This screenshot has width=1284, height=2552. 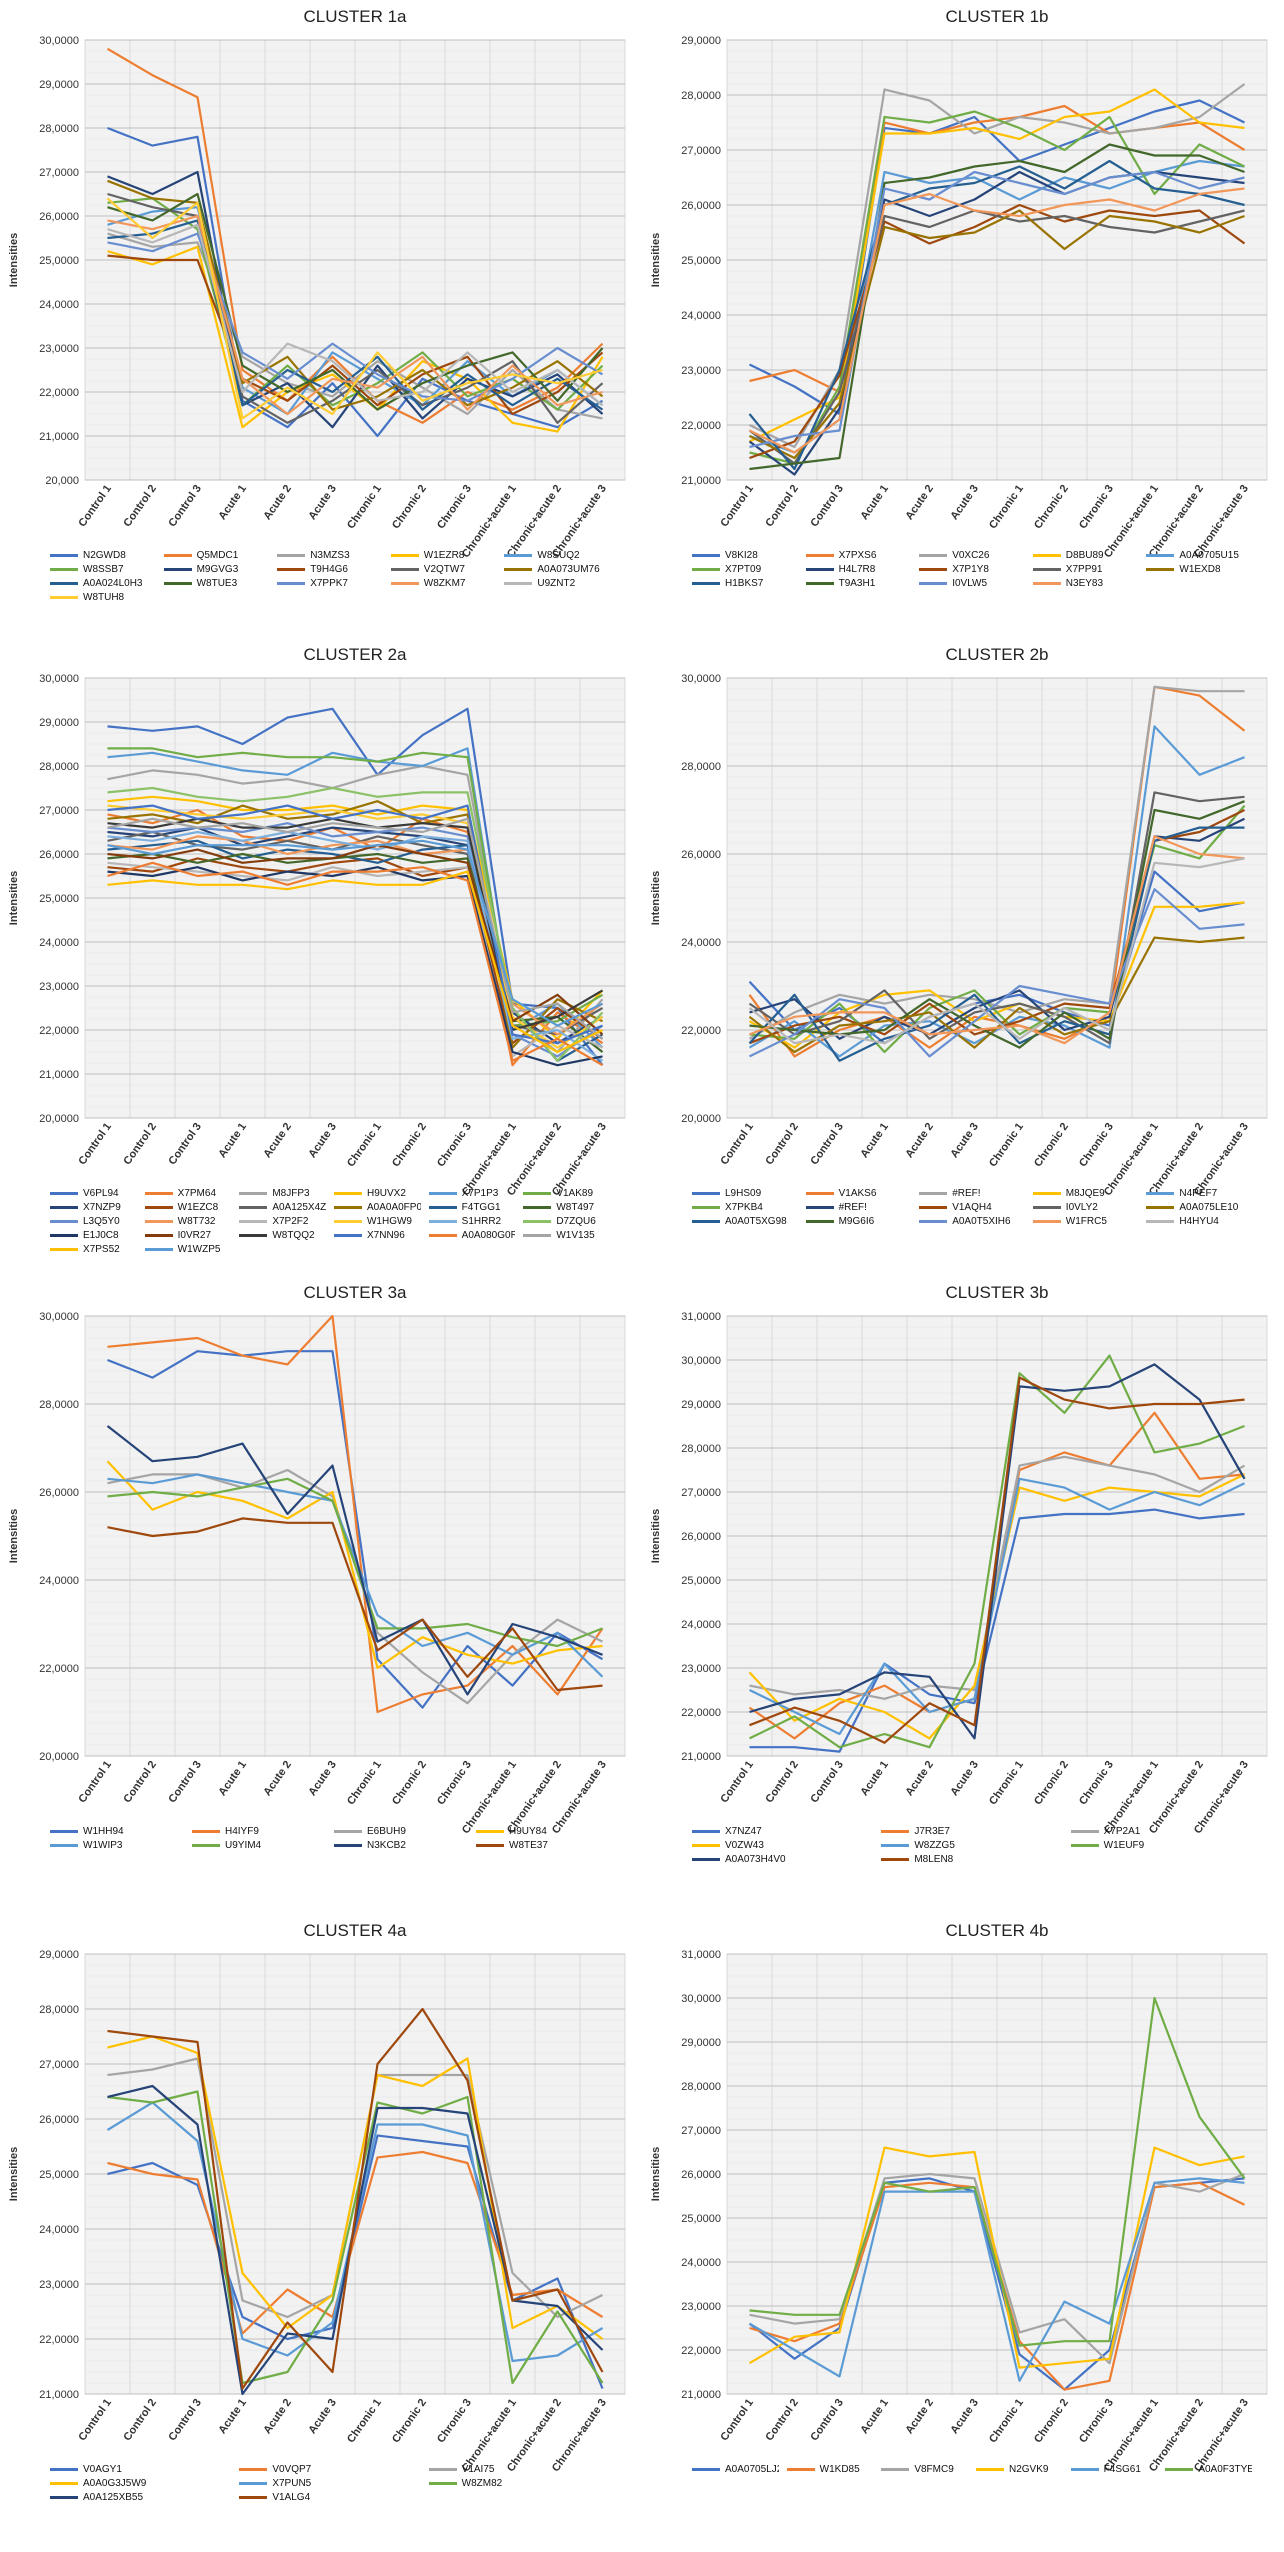 What do you see at coordinates (575, 1193) in the screenshot?
I see `legend-label: V1AK89` at bounding box center [575, 1193].